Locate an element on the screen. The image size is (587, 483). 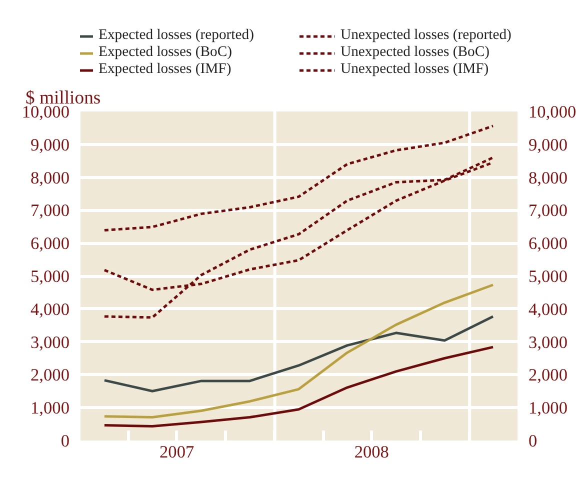
legend-label: Expected losses (BoC) is located at coordinates (166, 52).